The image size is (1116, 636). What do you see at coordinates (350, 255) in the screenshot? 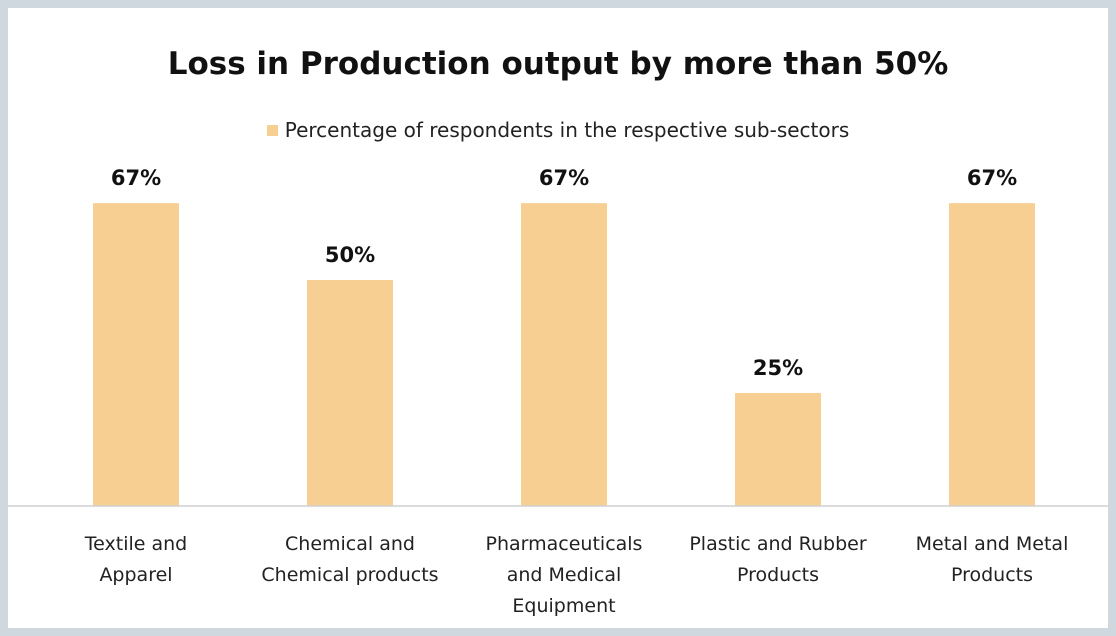
I see `data-label-1: 50%` at bounding box center [350, 255].